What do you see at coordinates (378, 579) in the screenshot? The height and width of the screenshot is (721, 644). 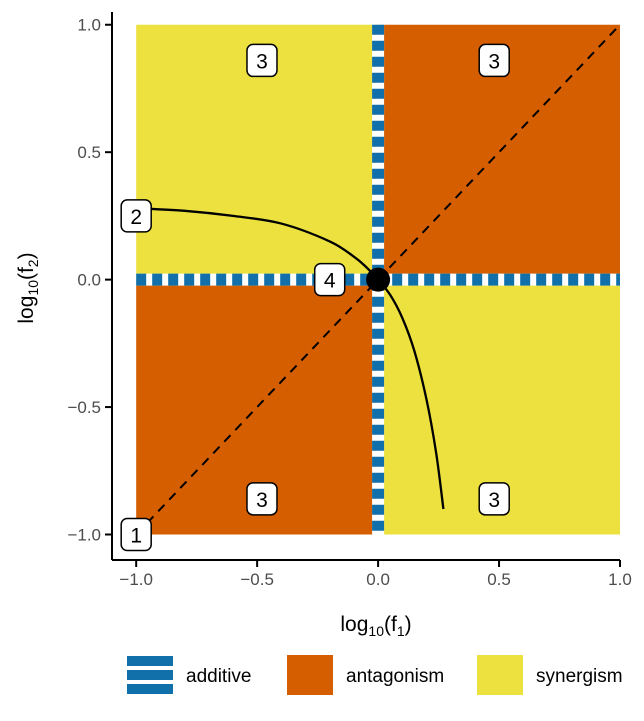 I see `x-tick-label: 0.0` at bounding box center [378, 579].